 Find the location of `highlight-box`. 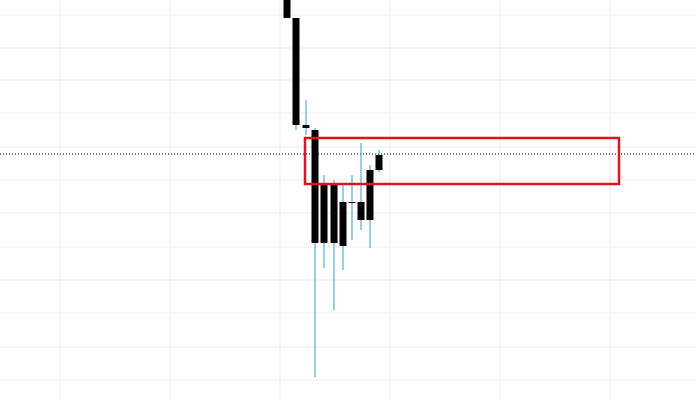

highlight-box is located at coordinates (462, 161).